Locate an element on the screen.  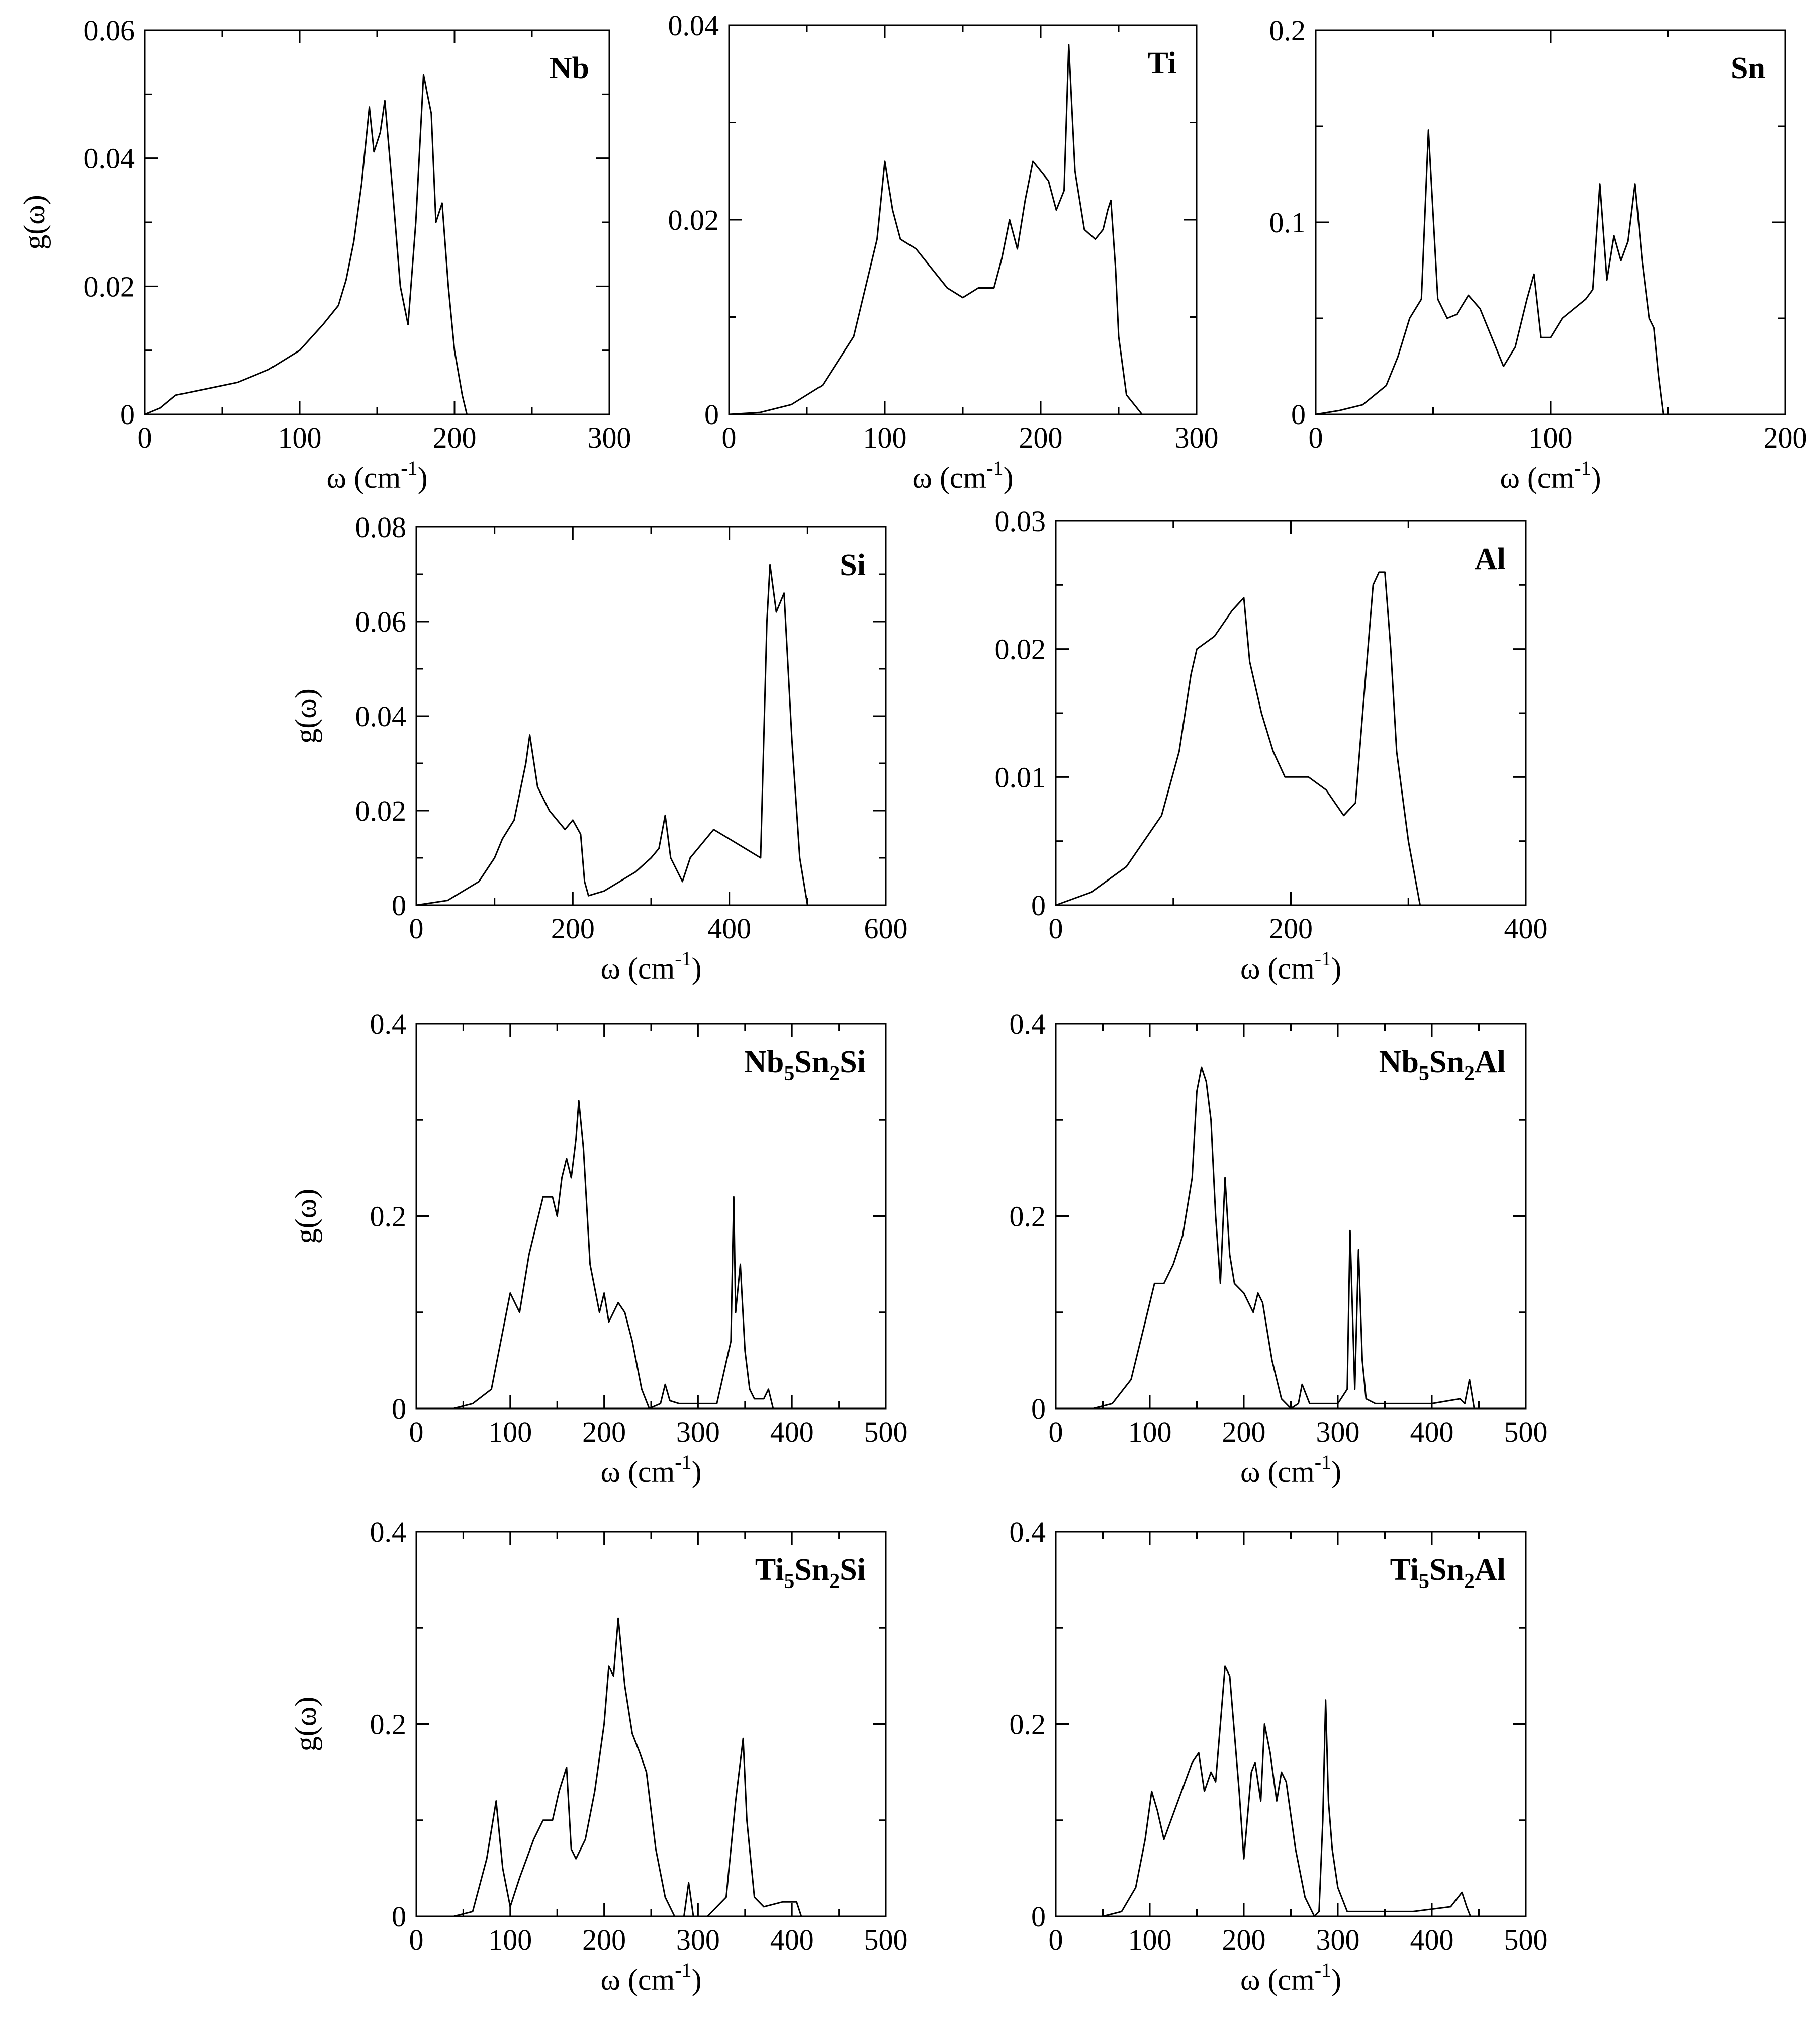
dos-curve-nb is located at coordinates (306, 244).